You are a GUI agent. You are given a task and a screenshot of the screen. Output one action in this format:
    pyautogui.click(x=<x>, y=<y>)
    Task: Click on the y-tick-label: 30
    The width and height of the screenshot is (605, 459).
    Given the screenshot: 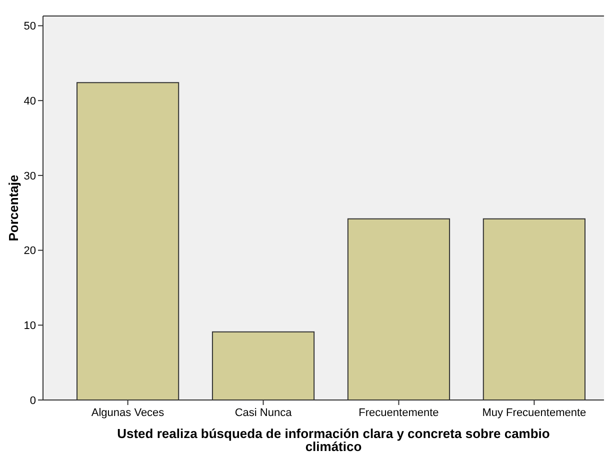 What is the action you would take?
    pyautogui.click(x=30, y=176)
    